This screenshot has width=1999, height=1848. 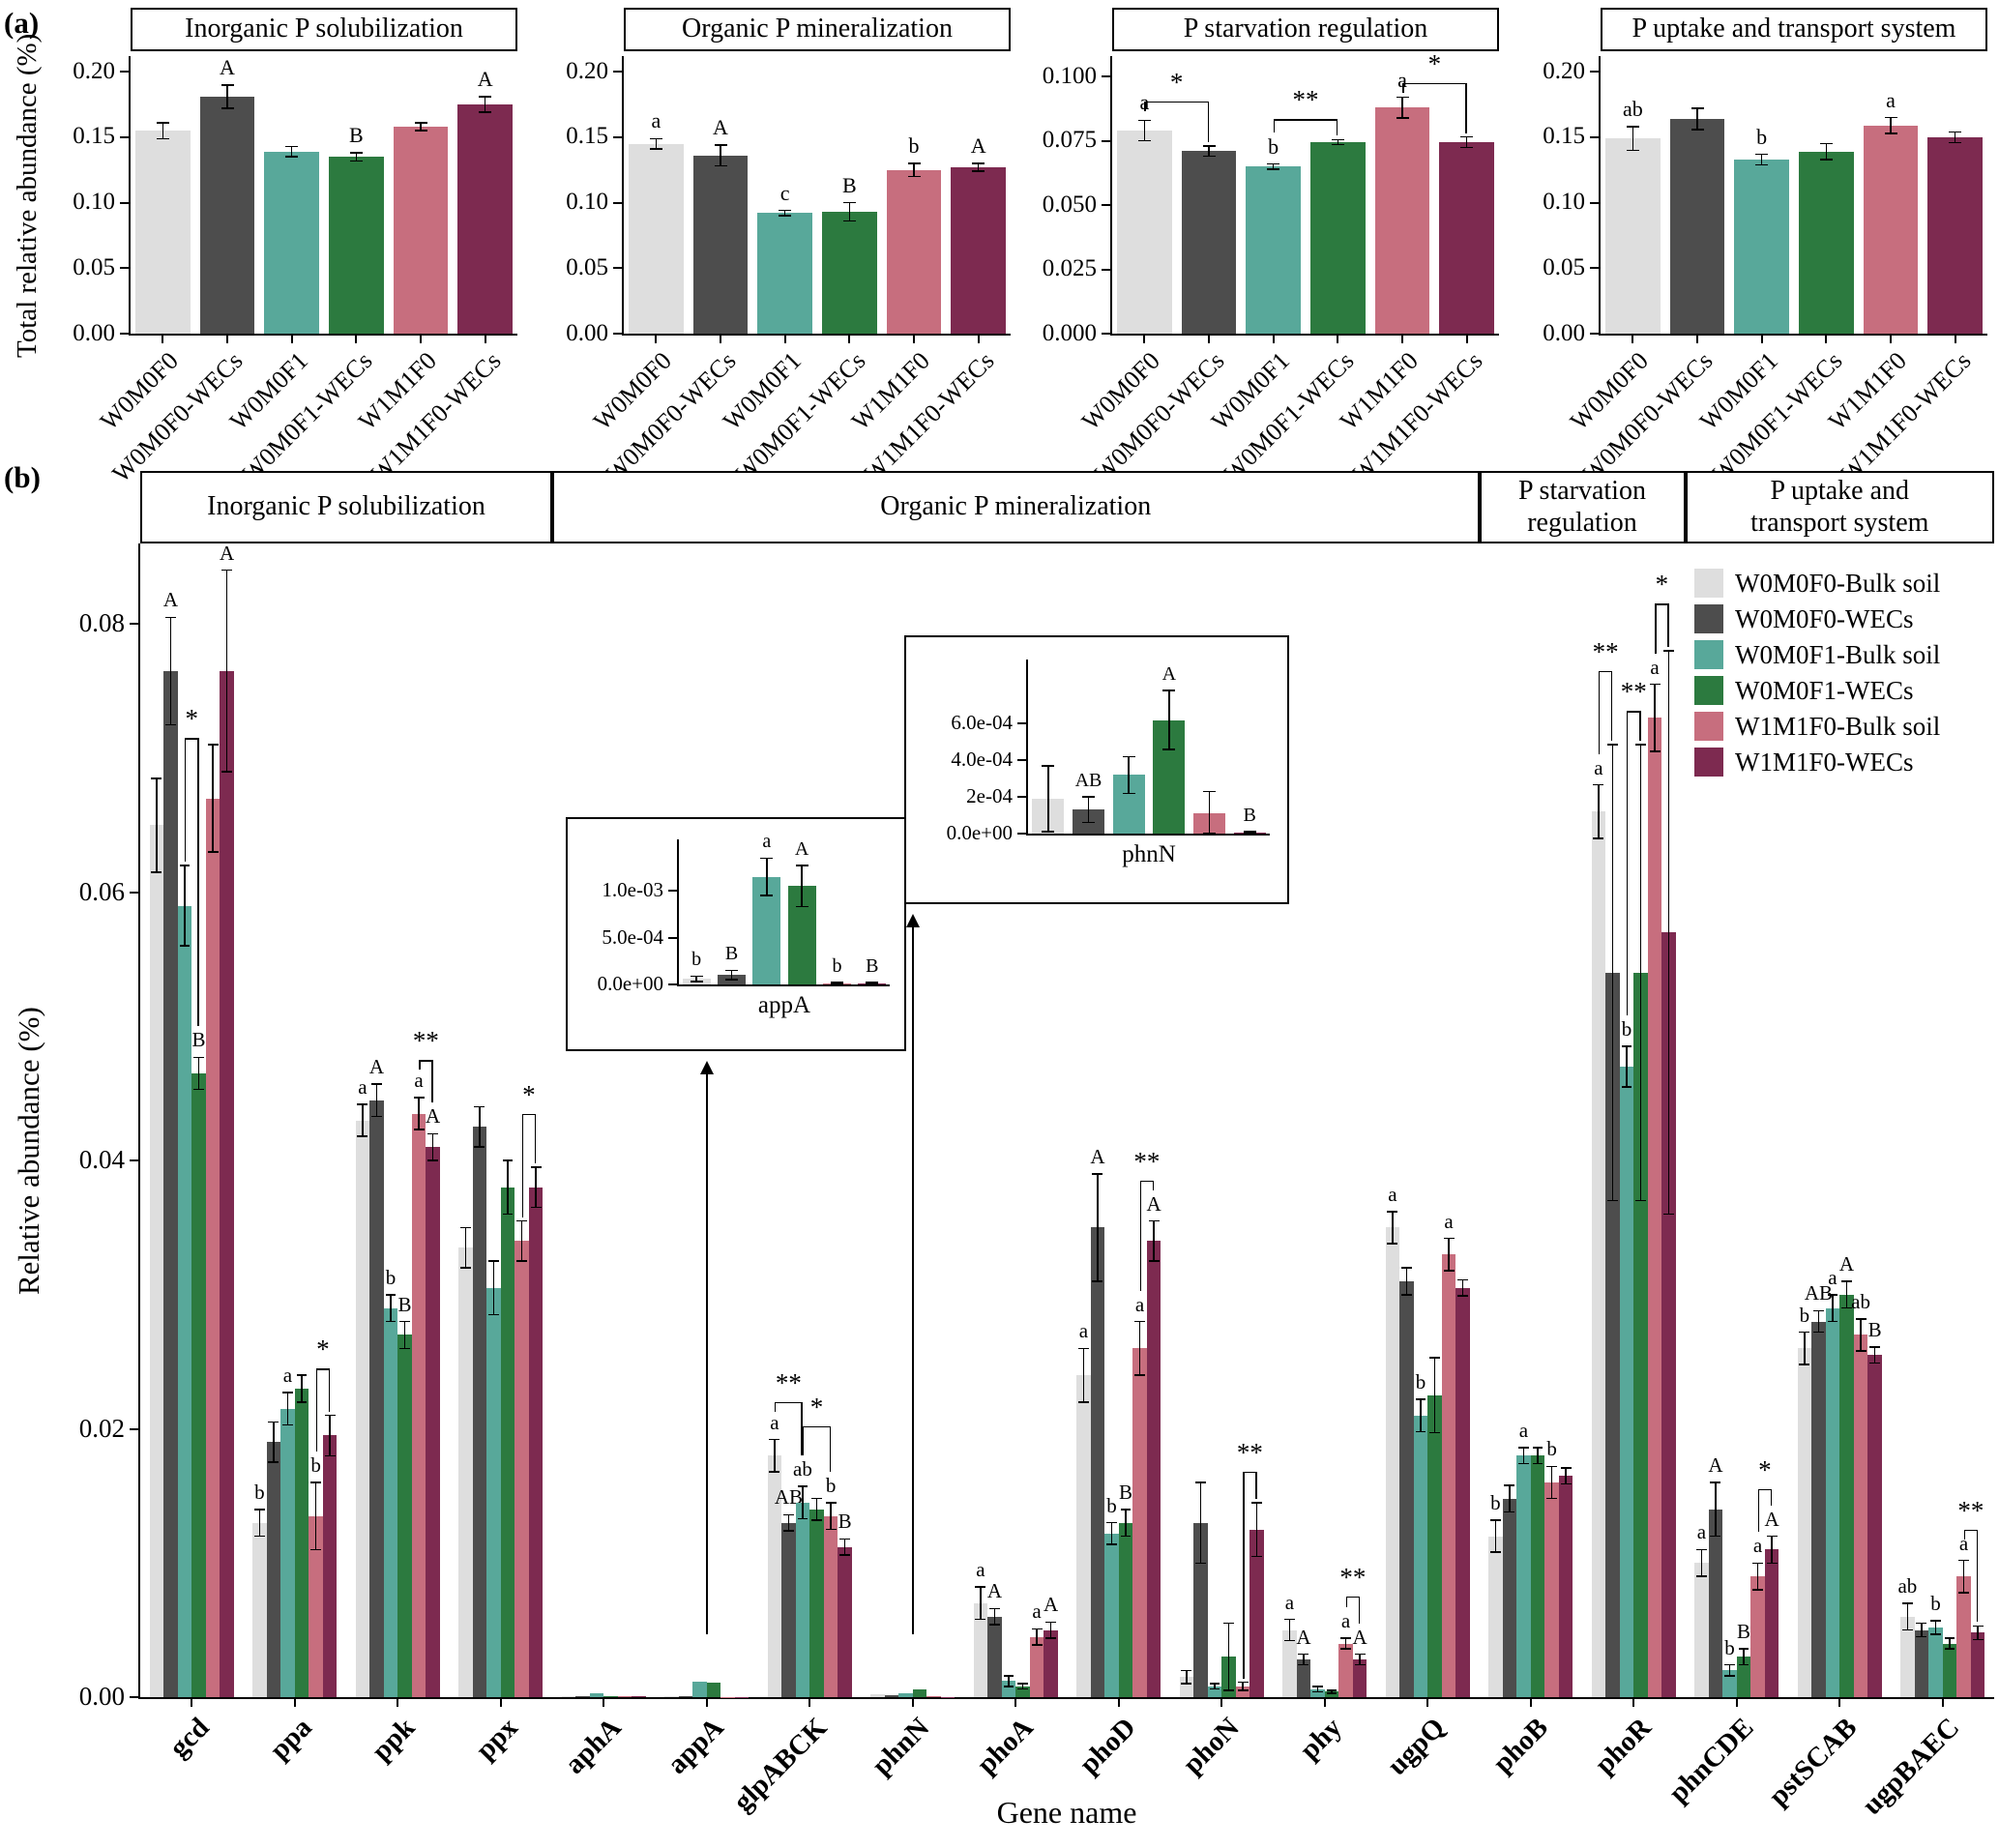 What do you see at coordinates (102, 1160) in the screenshot?
I see `y-tick-label: 0.04` at bounding box center [102, 1160].